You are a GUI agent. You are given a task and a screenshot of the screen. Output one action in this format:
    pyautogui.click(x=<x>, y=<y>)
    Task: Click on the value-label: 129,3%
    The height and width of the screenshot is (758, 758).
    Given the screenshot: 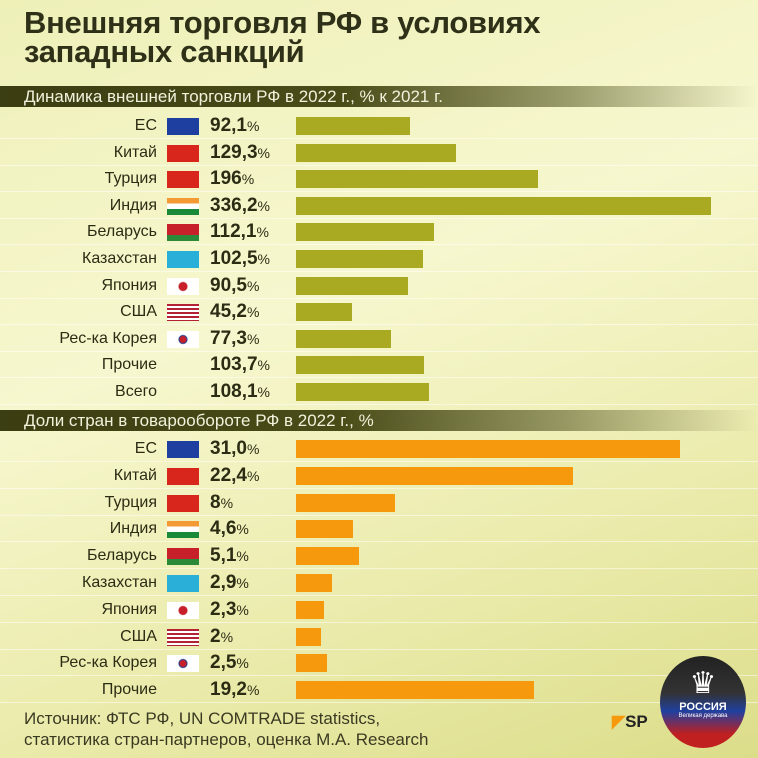 What is the action you would take?
    pyautogui.click(x=240, y=153)
    